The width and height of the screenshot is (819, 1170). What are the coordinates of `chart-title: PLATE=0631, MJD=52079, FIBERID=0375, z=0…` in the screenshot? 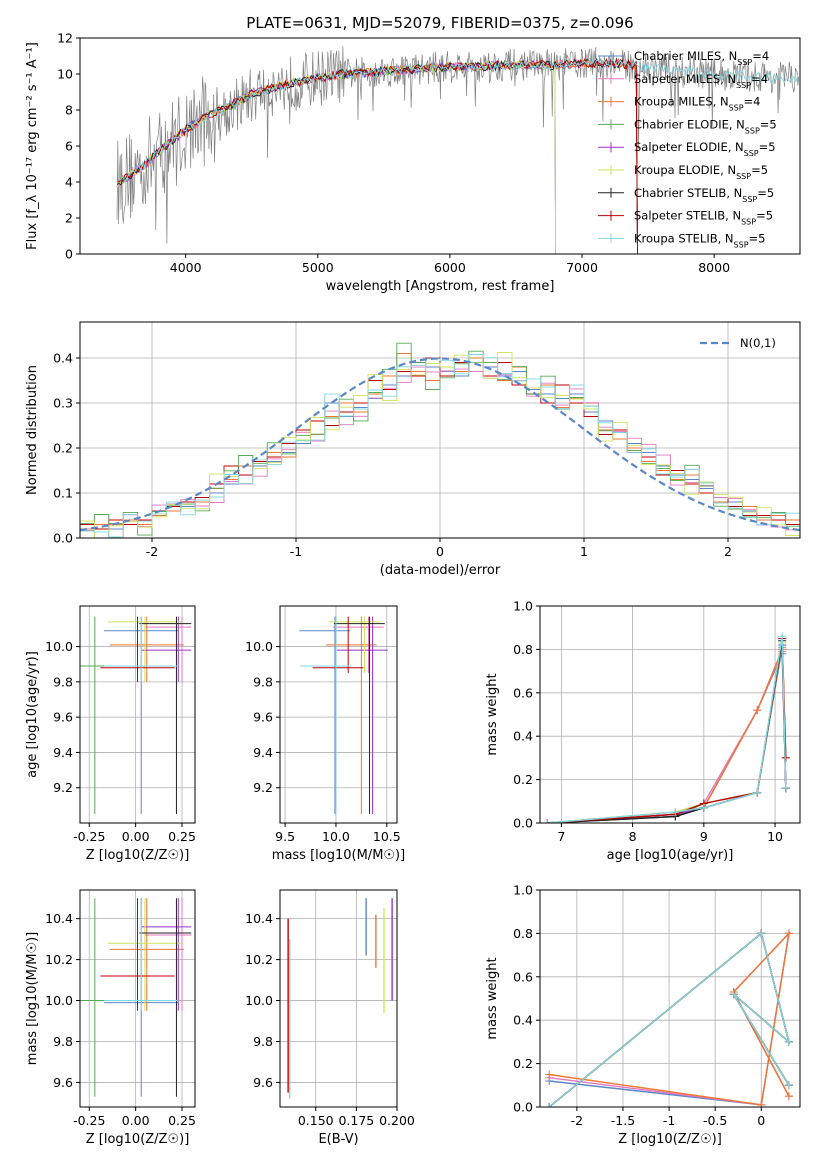 It's located at (439, 23).